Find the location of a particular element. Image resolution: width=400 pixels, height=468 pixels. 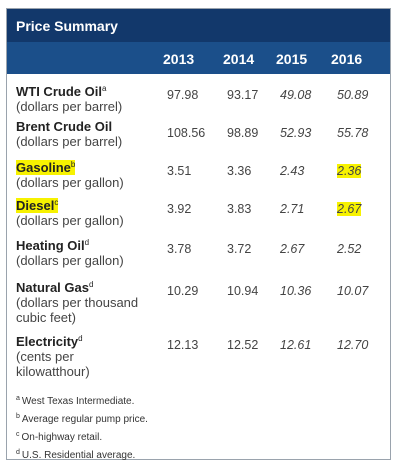

table-cell: 10.36 is located at coordinates (296, 291).